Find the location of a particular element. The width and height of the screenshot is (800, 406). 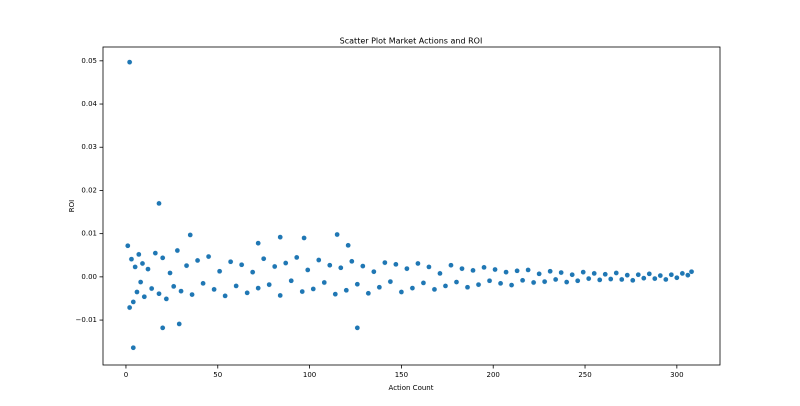

y-tick-label: 0.03 is located at coordinates (89, 147).